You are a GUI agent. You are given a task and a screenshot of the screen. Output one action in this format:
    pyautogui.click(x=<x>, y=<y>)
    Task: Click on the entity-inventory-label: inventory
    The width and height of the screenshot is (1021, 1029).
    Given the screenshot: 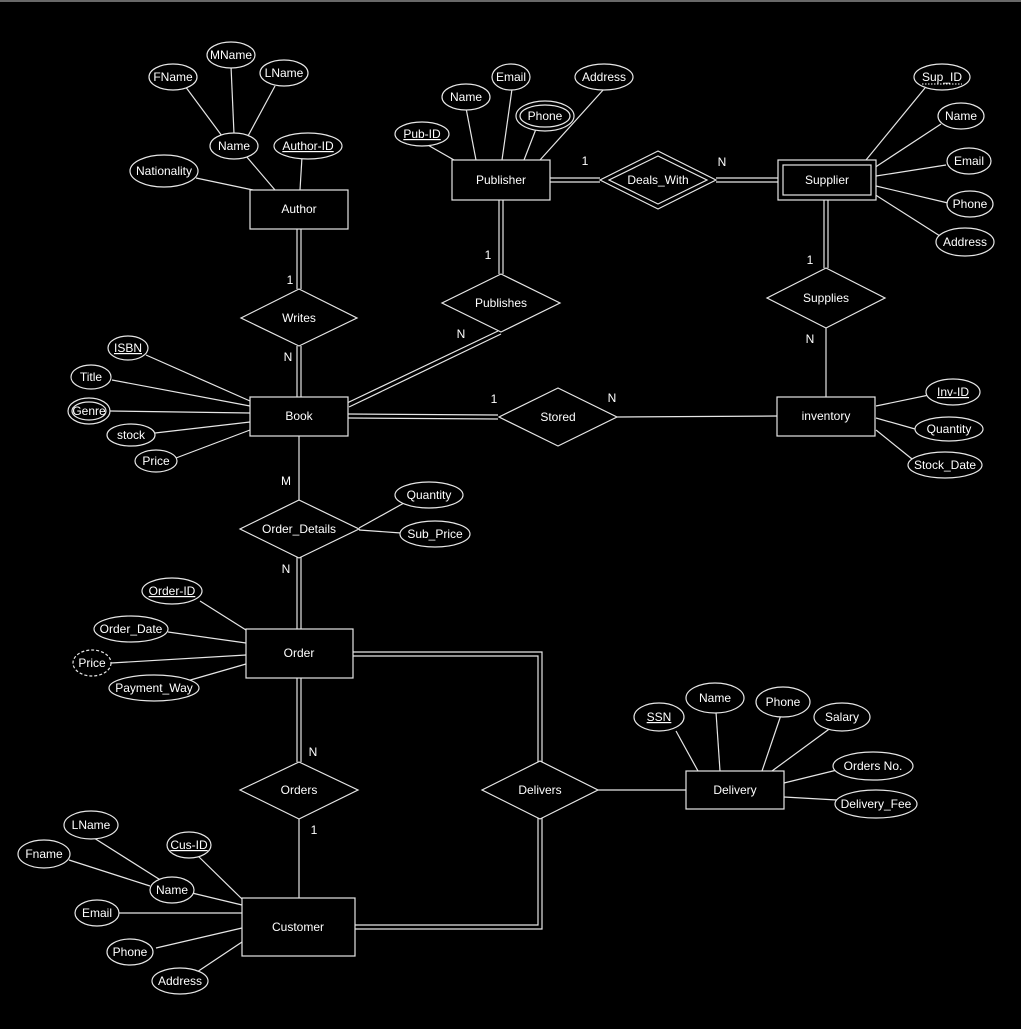 What is the action you would take?
    pyautogui.click(x=826, y=416)
    